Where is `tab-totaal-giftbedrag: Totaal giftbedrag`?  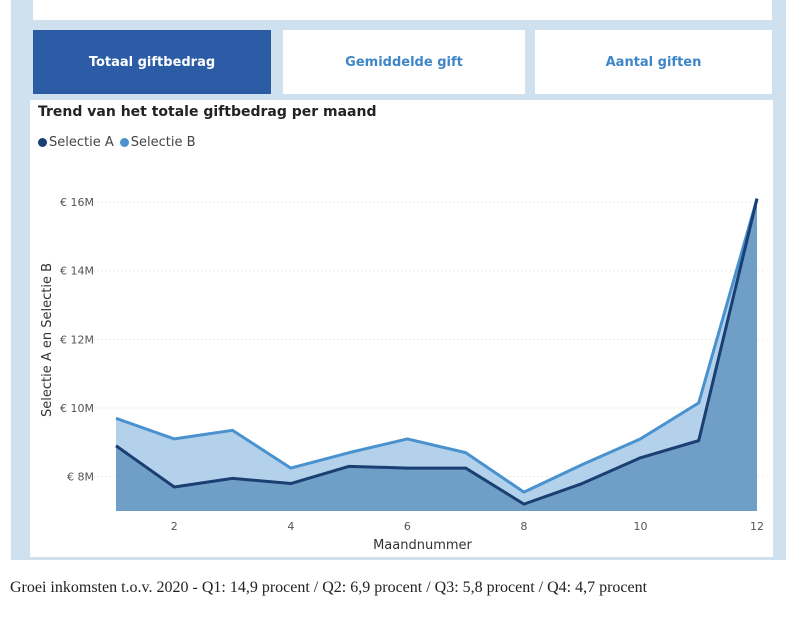
tab-totaal-giftbedrag: Totaal giftbedrag is located at coordinates (152, 62).